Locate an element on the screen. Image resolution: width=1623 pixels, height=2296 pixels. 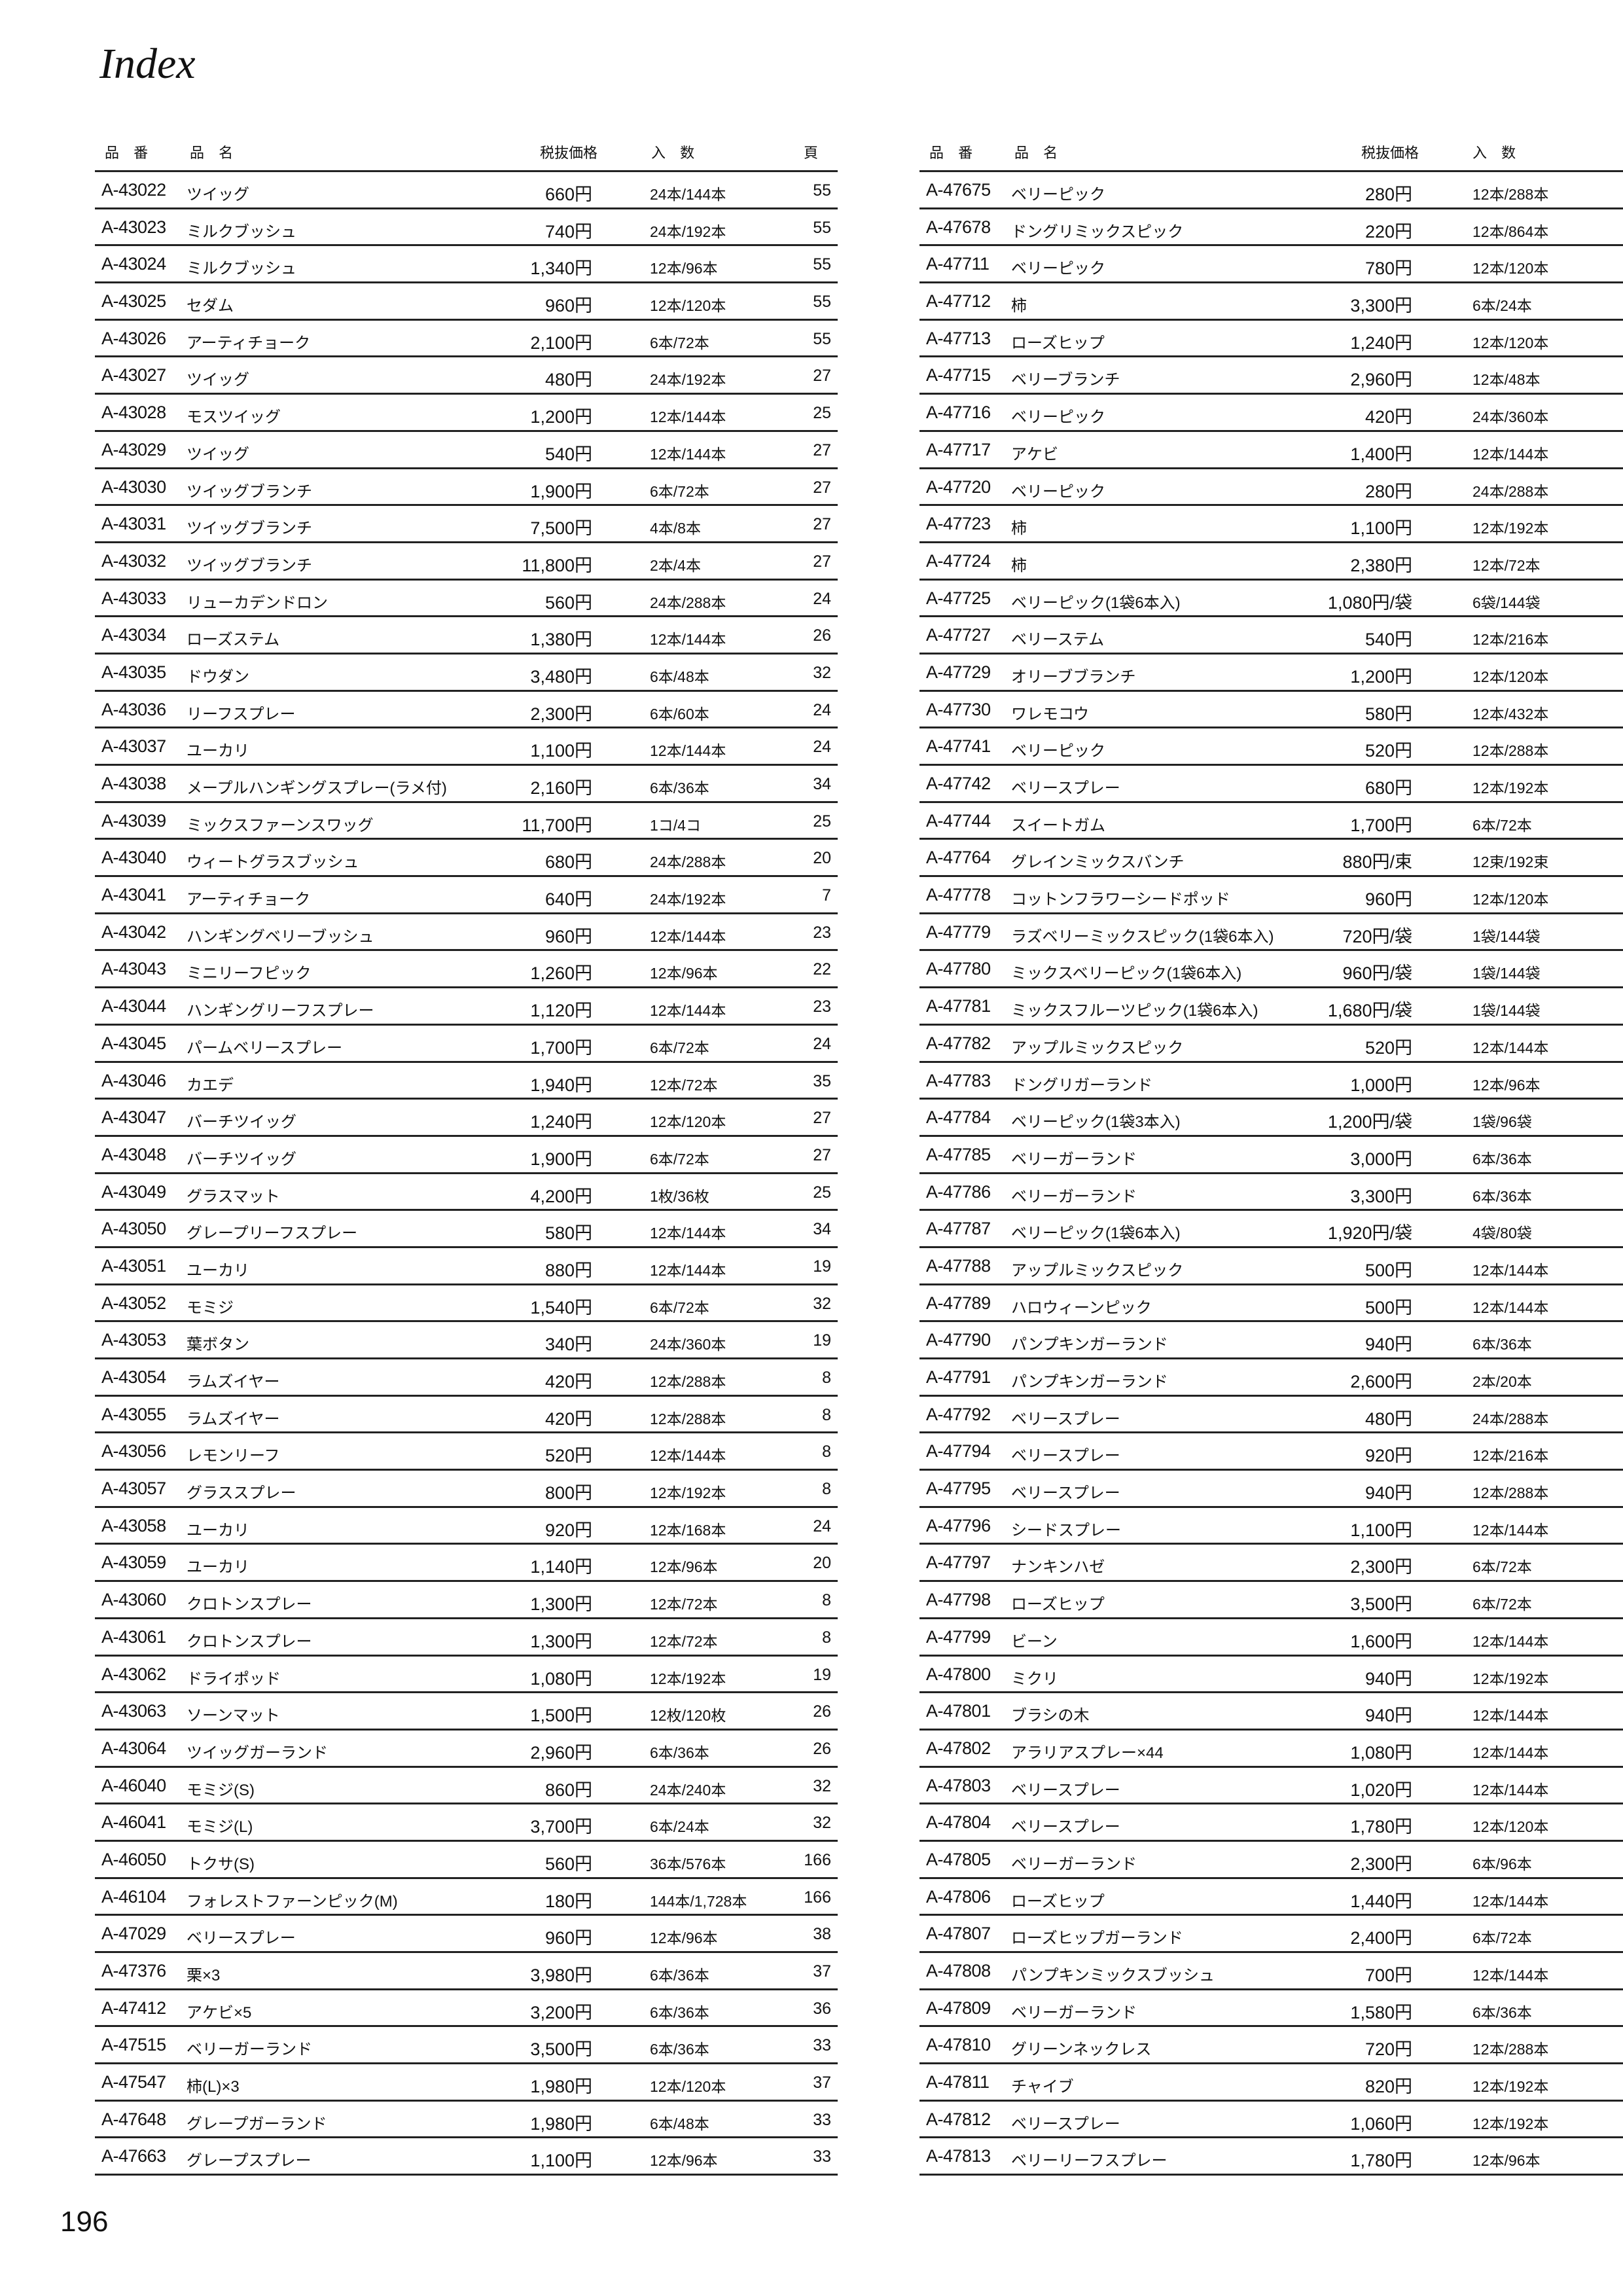
cell-name: 栗×3 is located at coordinates (204, 1975).